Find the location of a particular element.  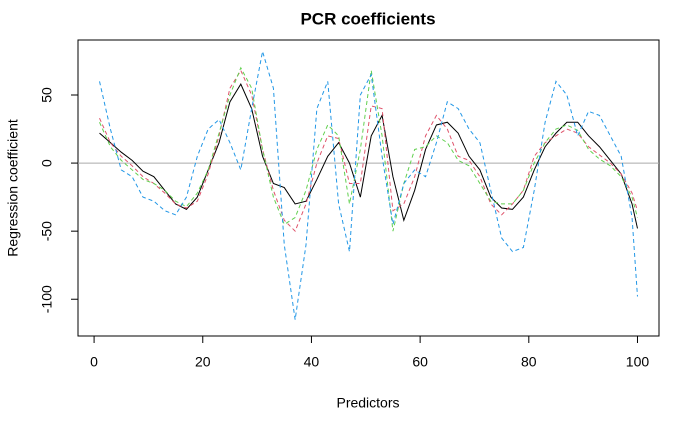

x-tick-label: 0 is located at coordinates (94, 362).